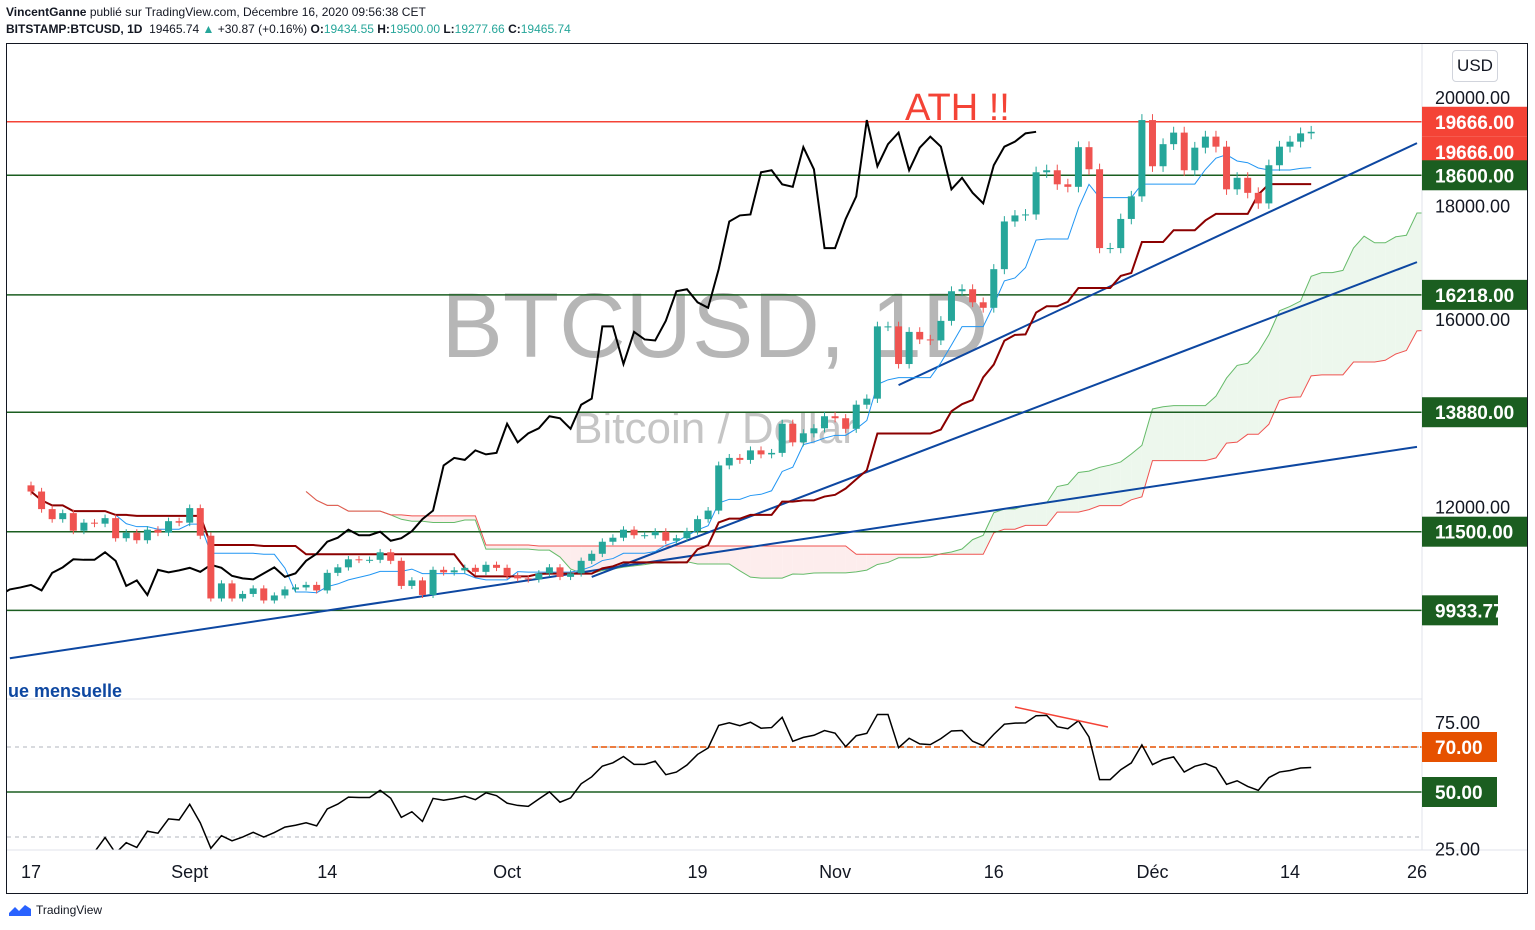  I want to click on currency-button: USD, so click(1475, 66).